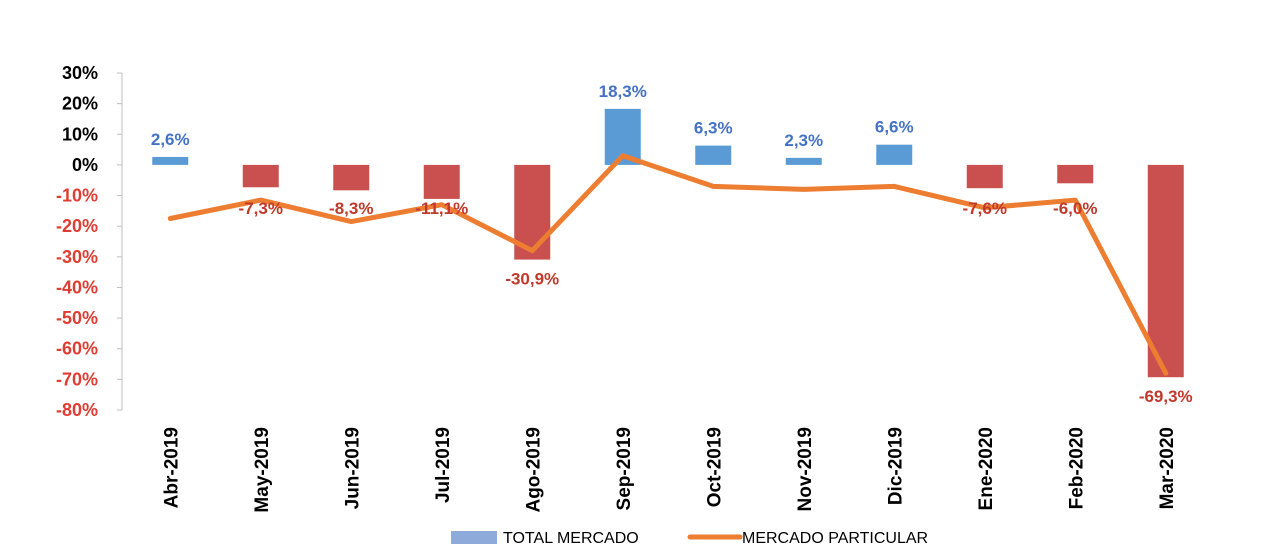 The height and width of the screenshot is (549, 1280). What do you see at coordinates (624, 468) in the screenshot?
I see `x-tick-label: Sep-2019` at bounding box center [624, 468].